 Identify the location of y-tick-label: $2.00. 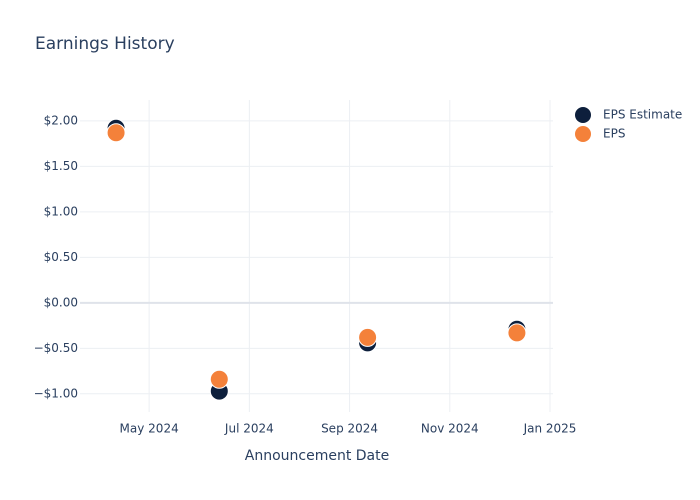
(61, 120).